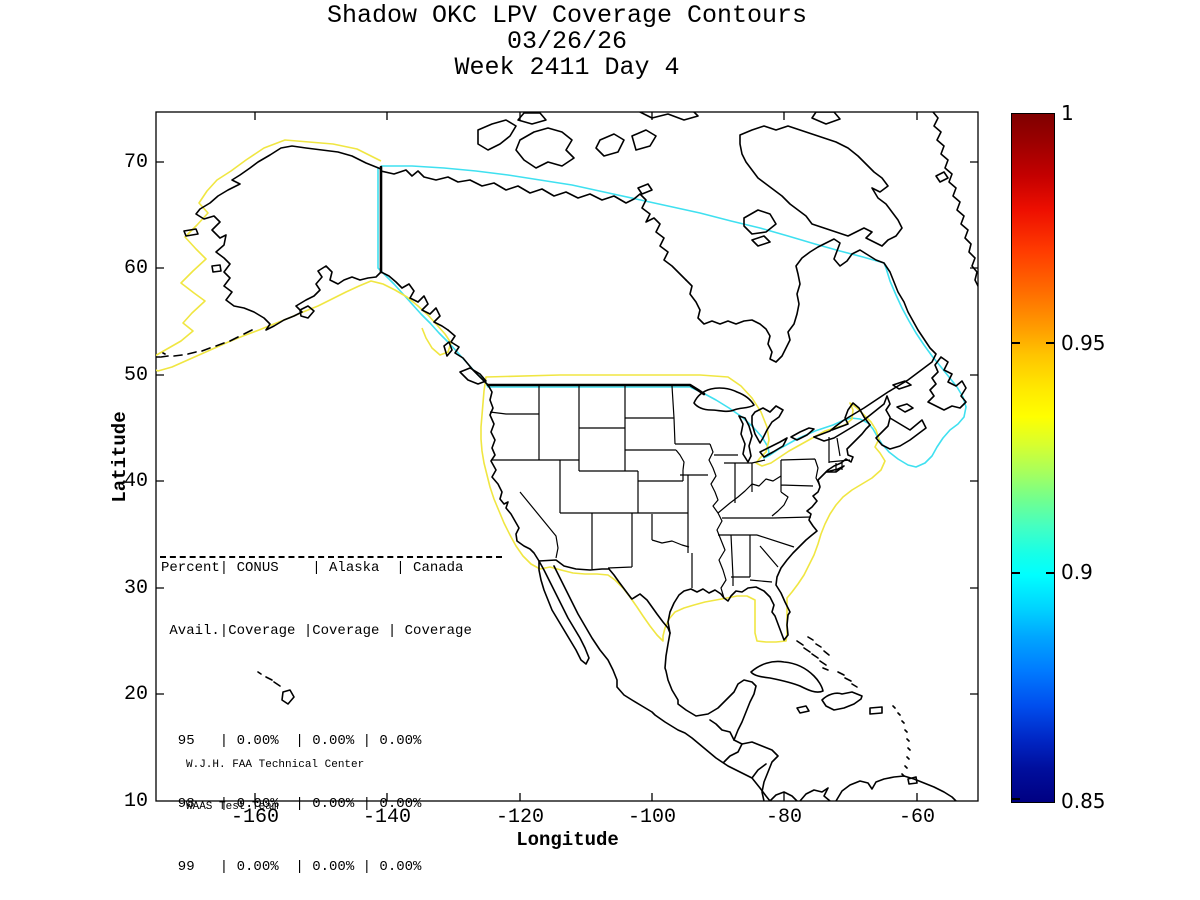 This screenshot has height=900, width=1200. I want to click on coverage-table-header-1: Percent| CONUS | Alaska | Canada, so click(312, 568).